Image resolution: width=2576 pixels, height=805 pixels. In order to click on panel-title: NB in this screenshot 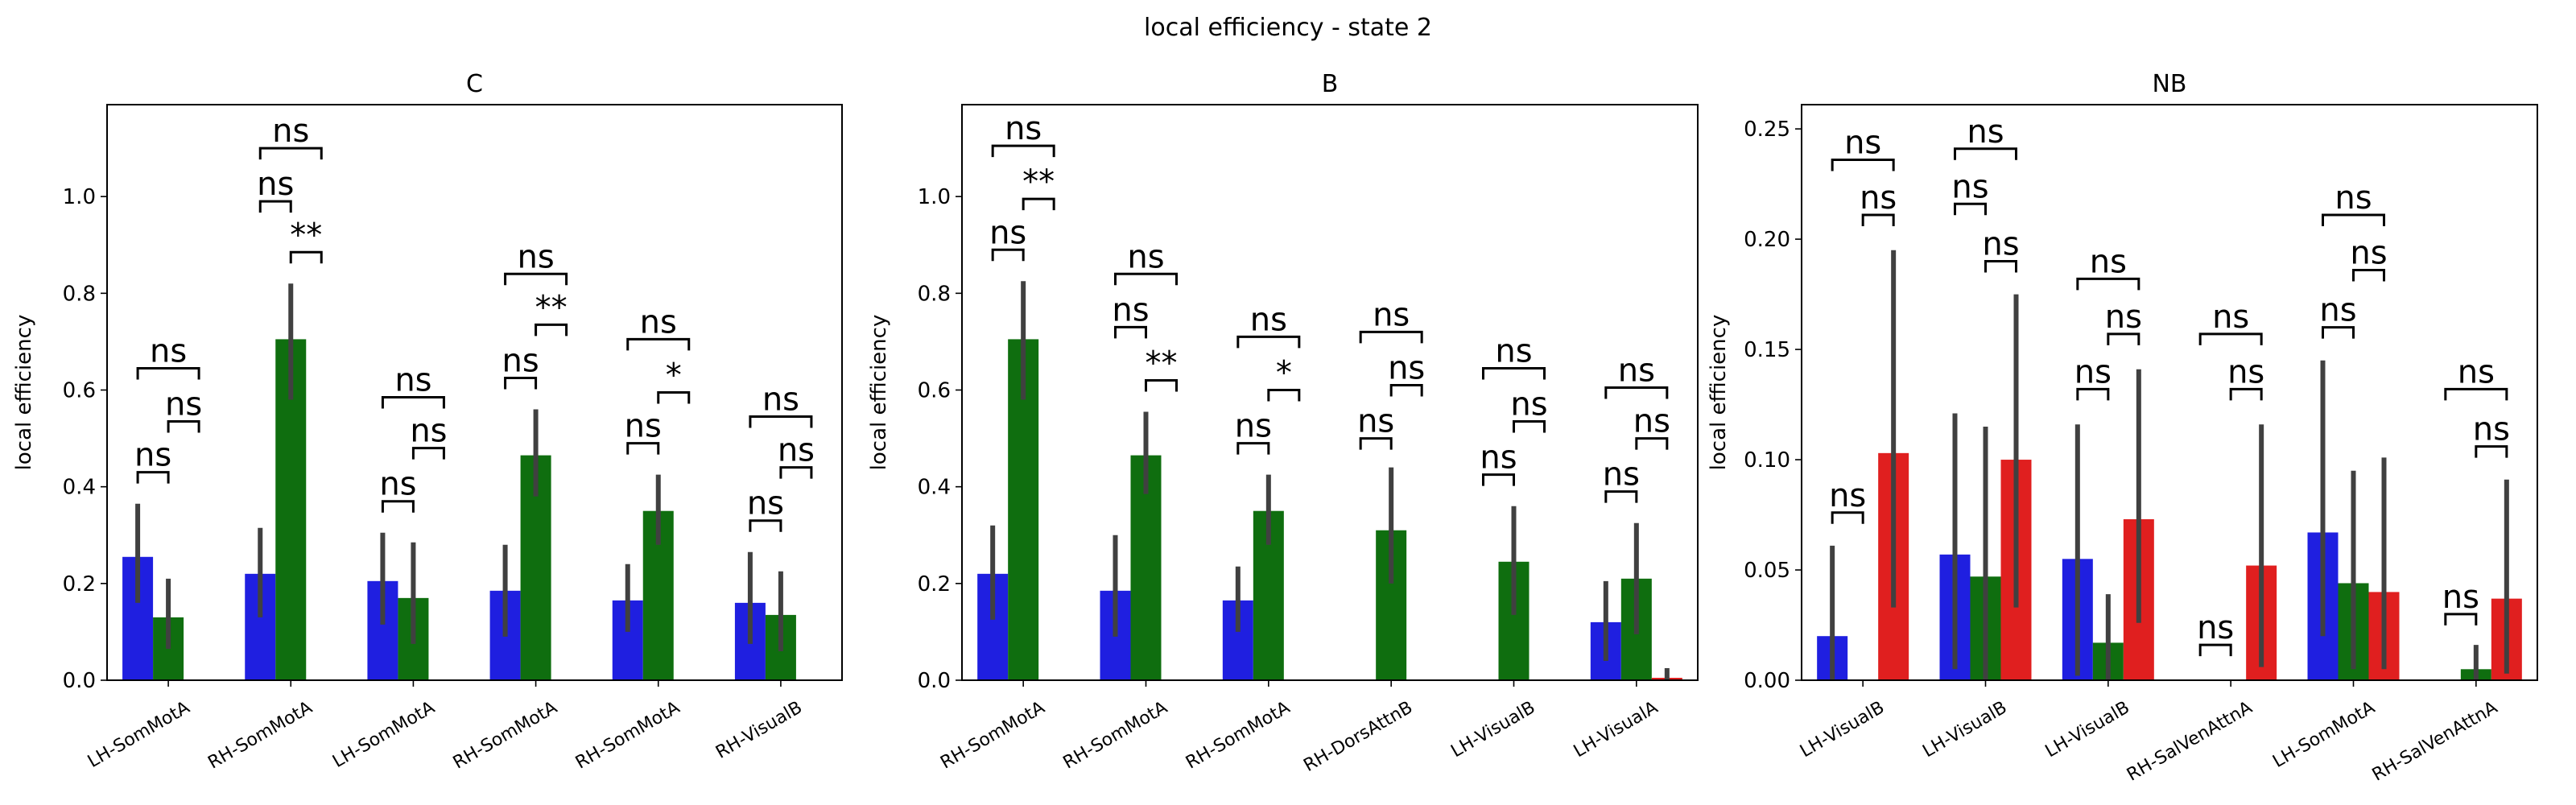, I will do `click(2169, 84)`.